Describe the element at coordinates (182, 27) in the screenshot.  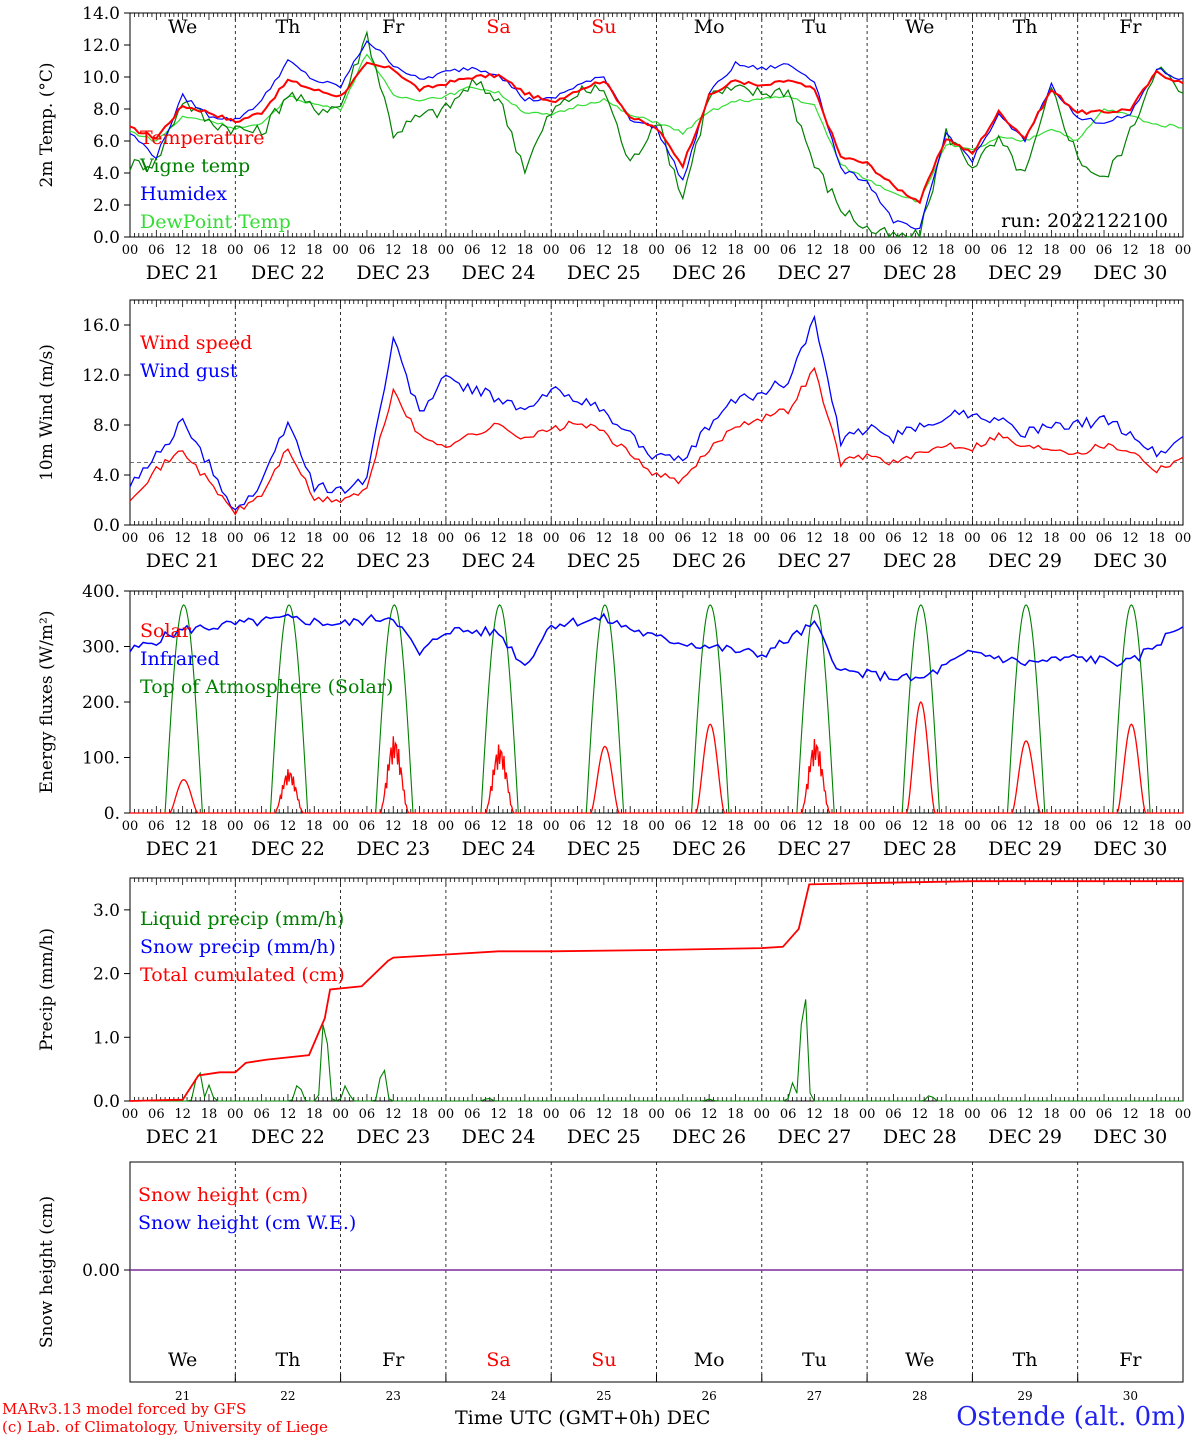
I see `temp-weekday-label: We` at that location.